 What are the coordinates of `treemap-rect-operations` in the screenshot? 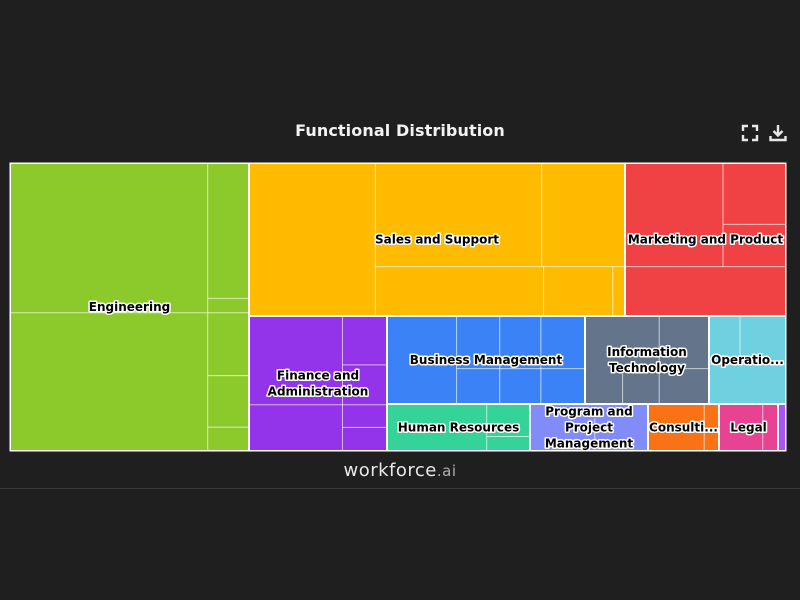 It's located at (747, 360).